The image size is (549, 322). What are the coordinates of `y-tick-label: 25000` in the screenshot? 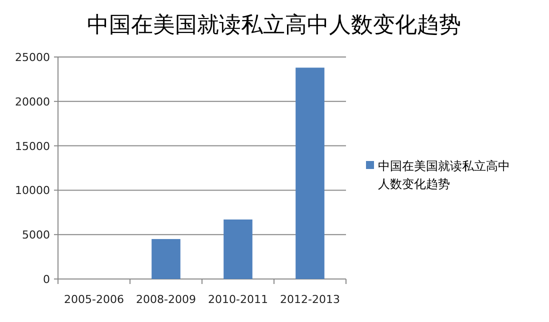 It's located at (32, 57).